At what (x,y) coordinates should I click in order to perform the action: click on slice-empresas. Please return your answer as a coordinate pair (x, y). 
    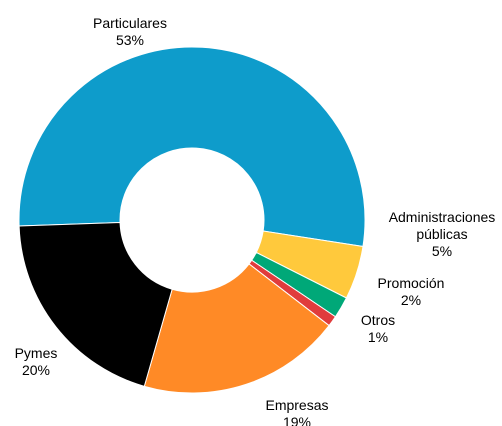
    Looking at the image, I should click on (236, 328).